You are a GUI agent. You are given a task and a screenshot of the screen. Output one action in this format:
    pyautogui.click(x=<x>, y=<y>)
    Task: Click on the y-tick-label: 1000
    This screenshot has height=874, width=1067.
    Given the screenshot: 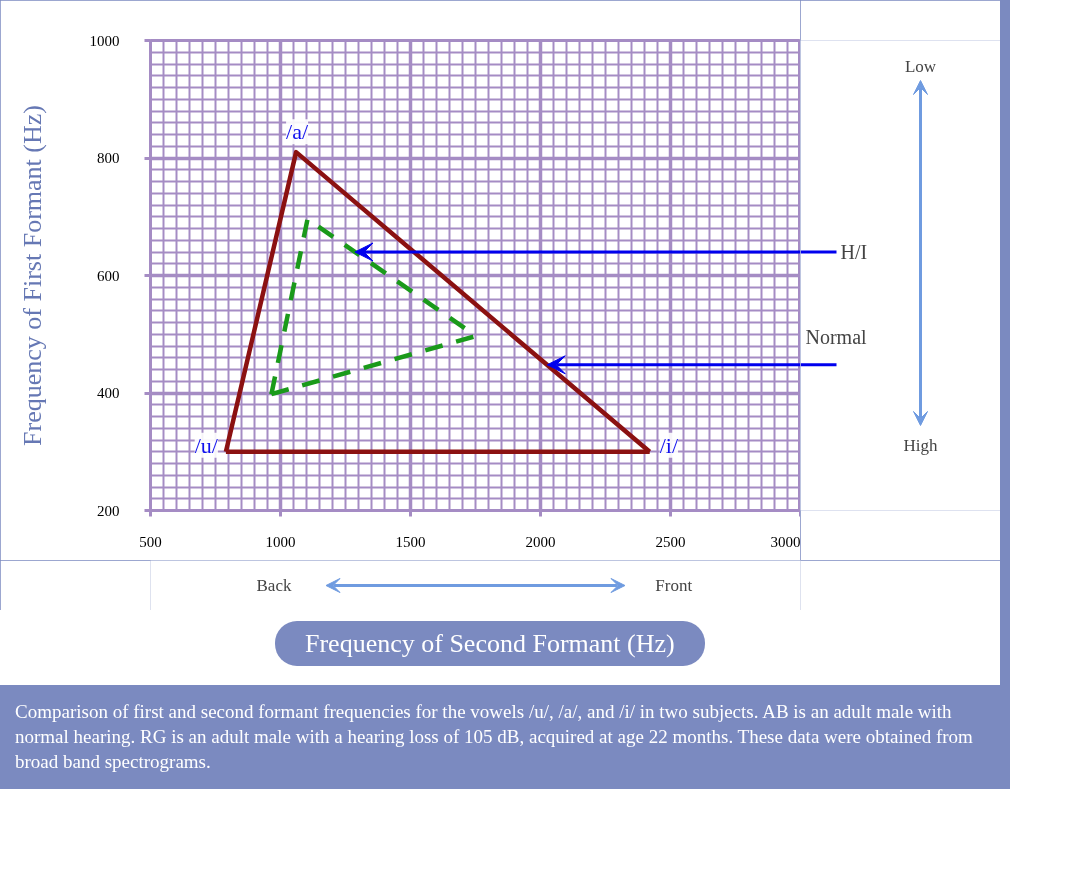 What is the action you would take?
    pyautogui.click(x=104, y=40)
    